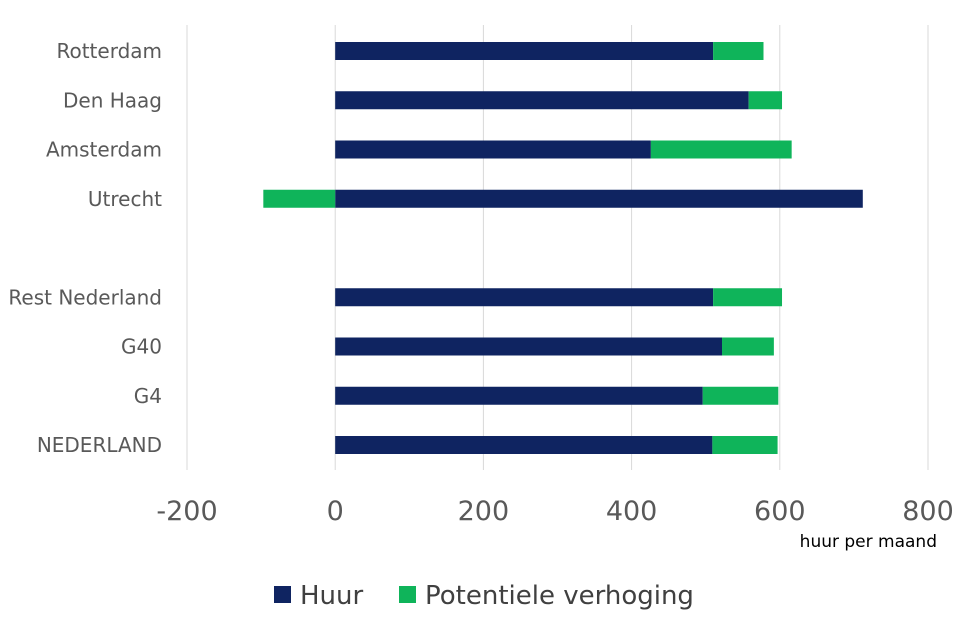 This screenshot has height=621, width=960. I want to click on bar-huur-amsterdam, so click(493, 149).